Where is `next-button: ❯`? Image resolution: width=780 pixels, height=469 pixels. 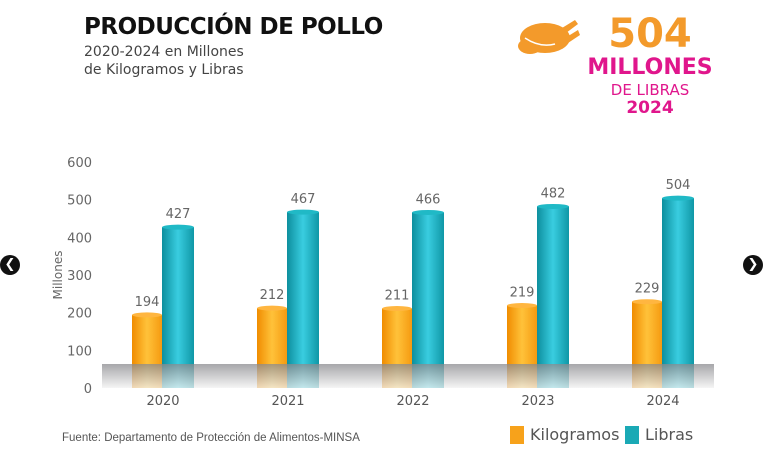
next-button: ❯ is located at coordinates (753, 265).